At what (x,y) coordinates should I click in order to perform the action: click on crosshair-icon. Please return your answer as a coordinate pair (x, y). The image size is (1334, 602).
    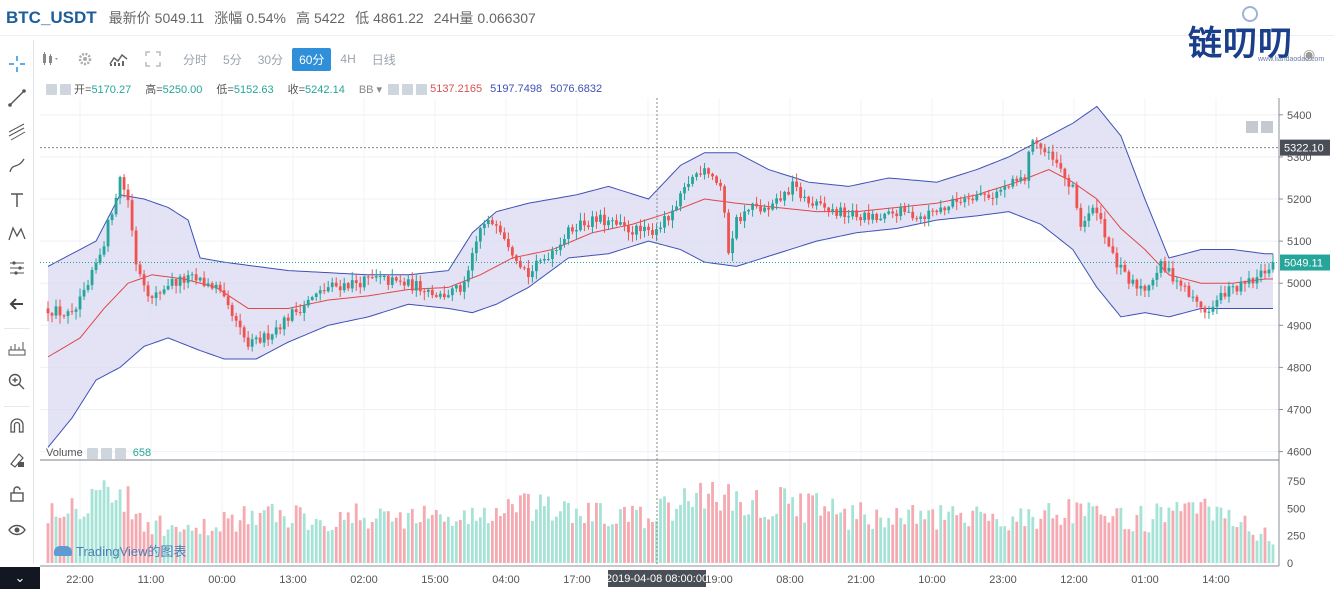
    Looking at the image, I should click on (17, 67).